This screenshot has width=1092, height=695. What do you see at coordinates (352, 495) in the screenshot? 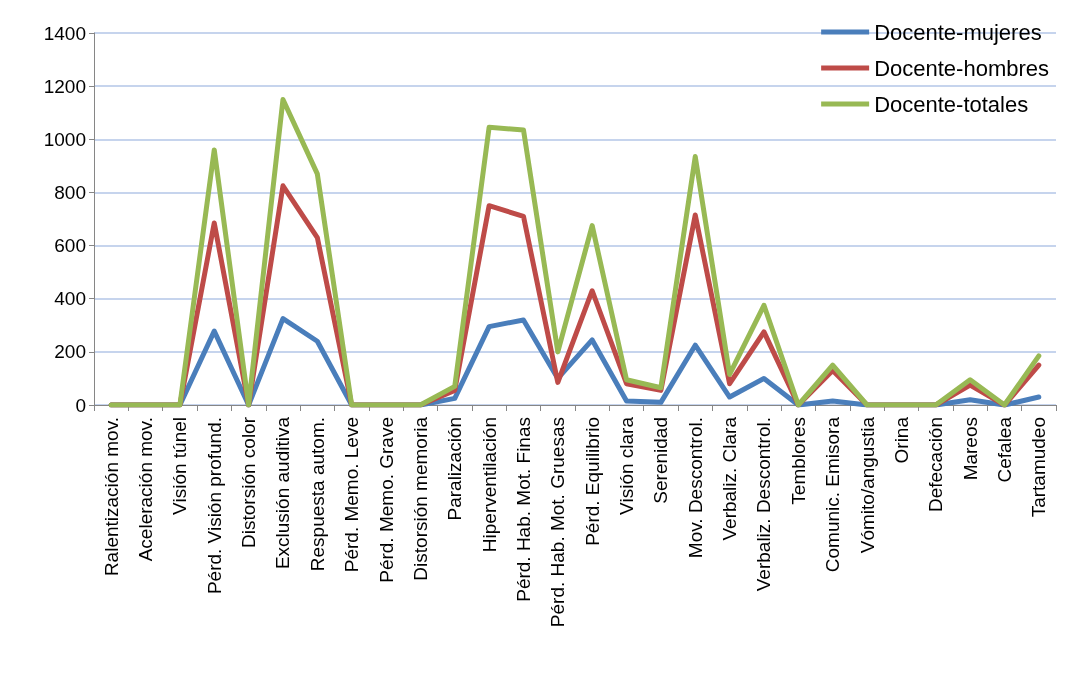
I see `x-tick-label: Pérd. Memo. Leve` at bounding box center [352, 495].